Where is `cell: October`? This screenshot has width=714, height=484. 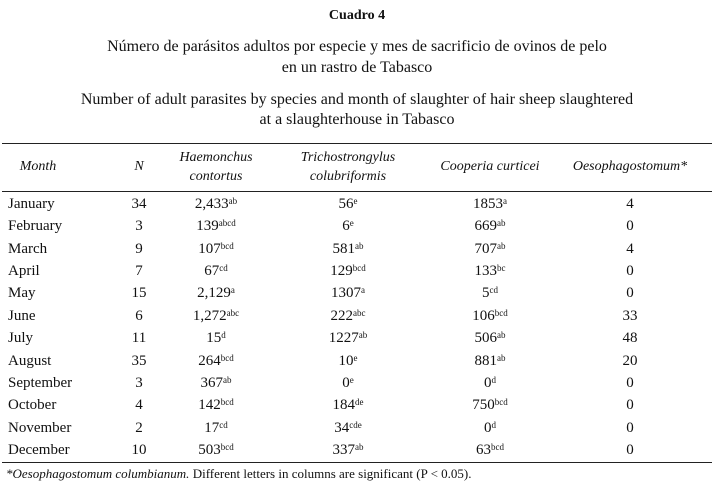 cell: October is located at coordinates (32, 405).